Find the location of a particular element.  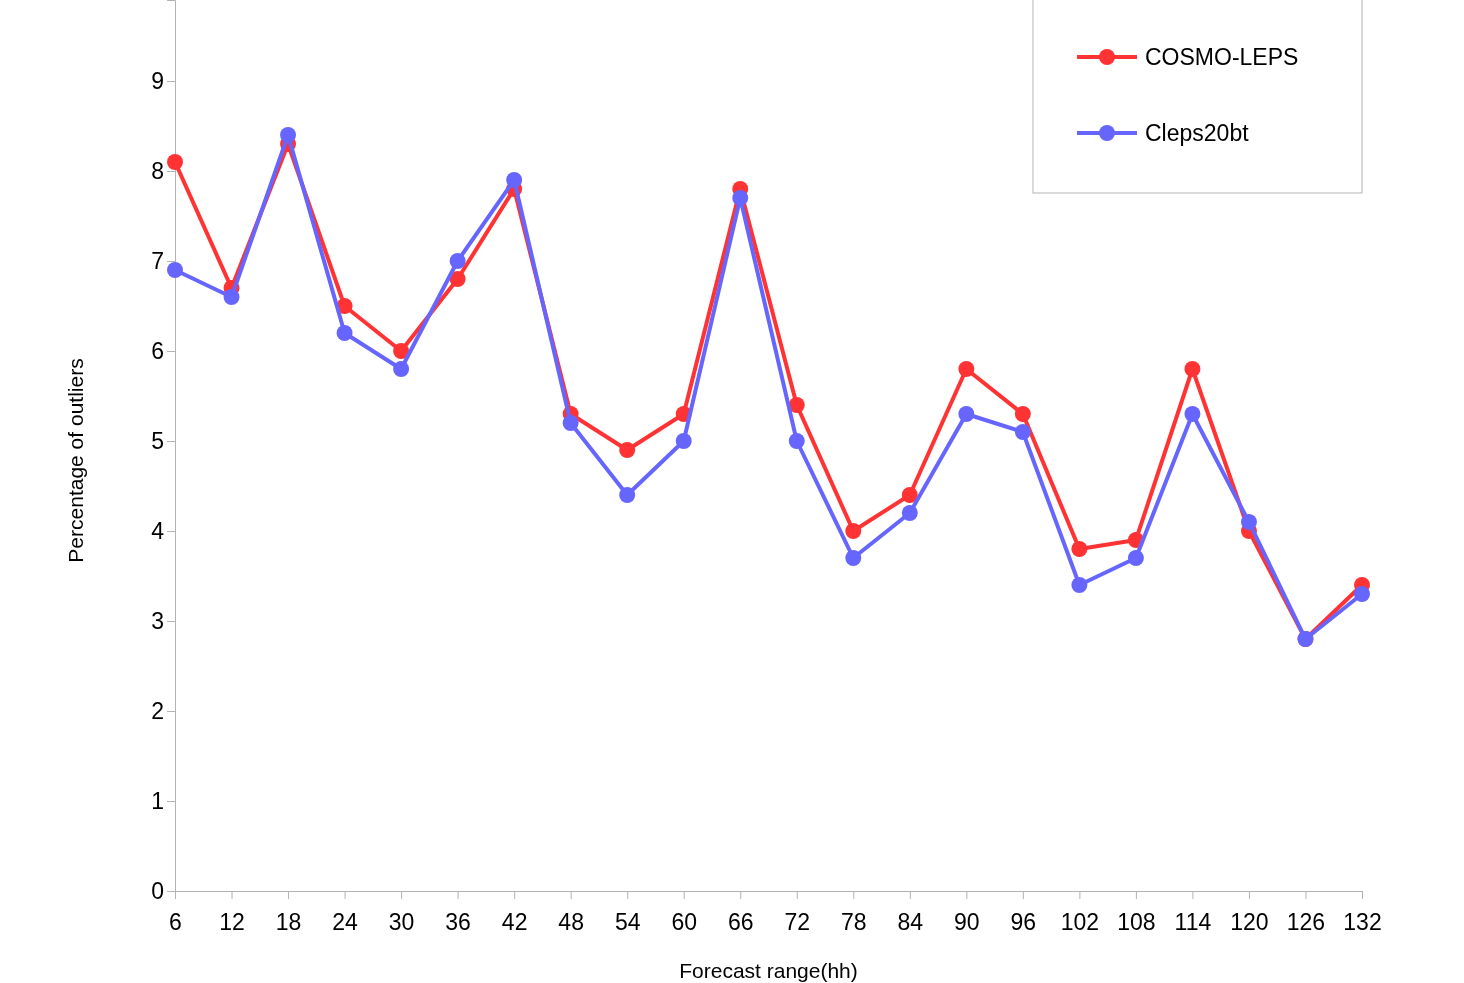

x-tick-label: 6 is located at coordinates (175, 921).